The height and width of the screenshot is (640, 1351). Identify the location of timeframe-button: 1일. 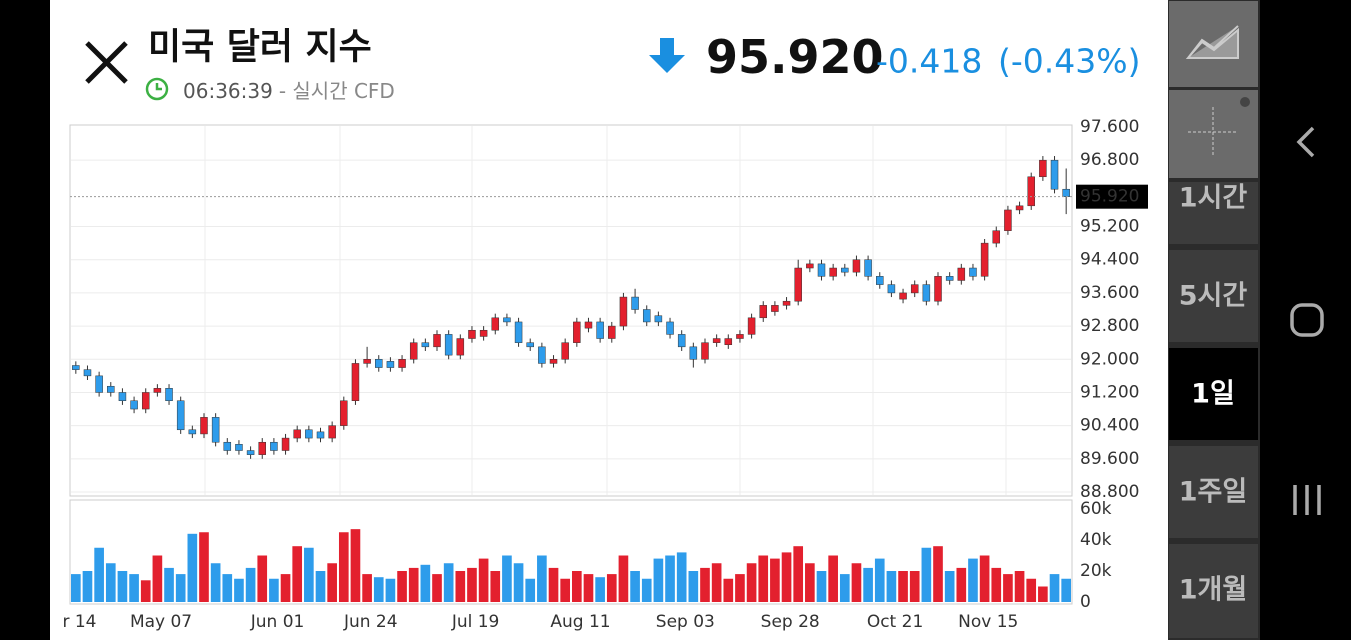
(1213, 394).